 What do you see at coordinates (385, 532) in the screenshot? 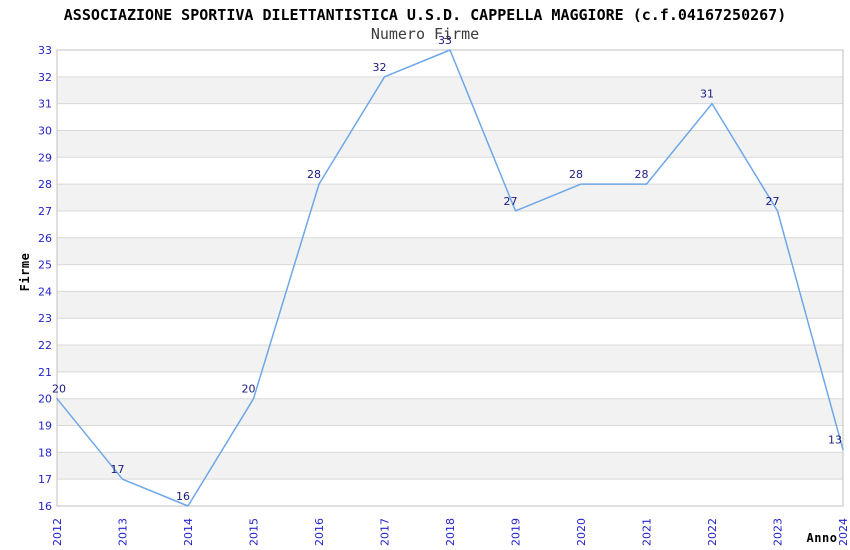
I see `x-tick-label: 2017` at bounding box center [385, 532].